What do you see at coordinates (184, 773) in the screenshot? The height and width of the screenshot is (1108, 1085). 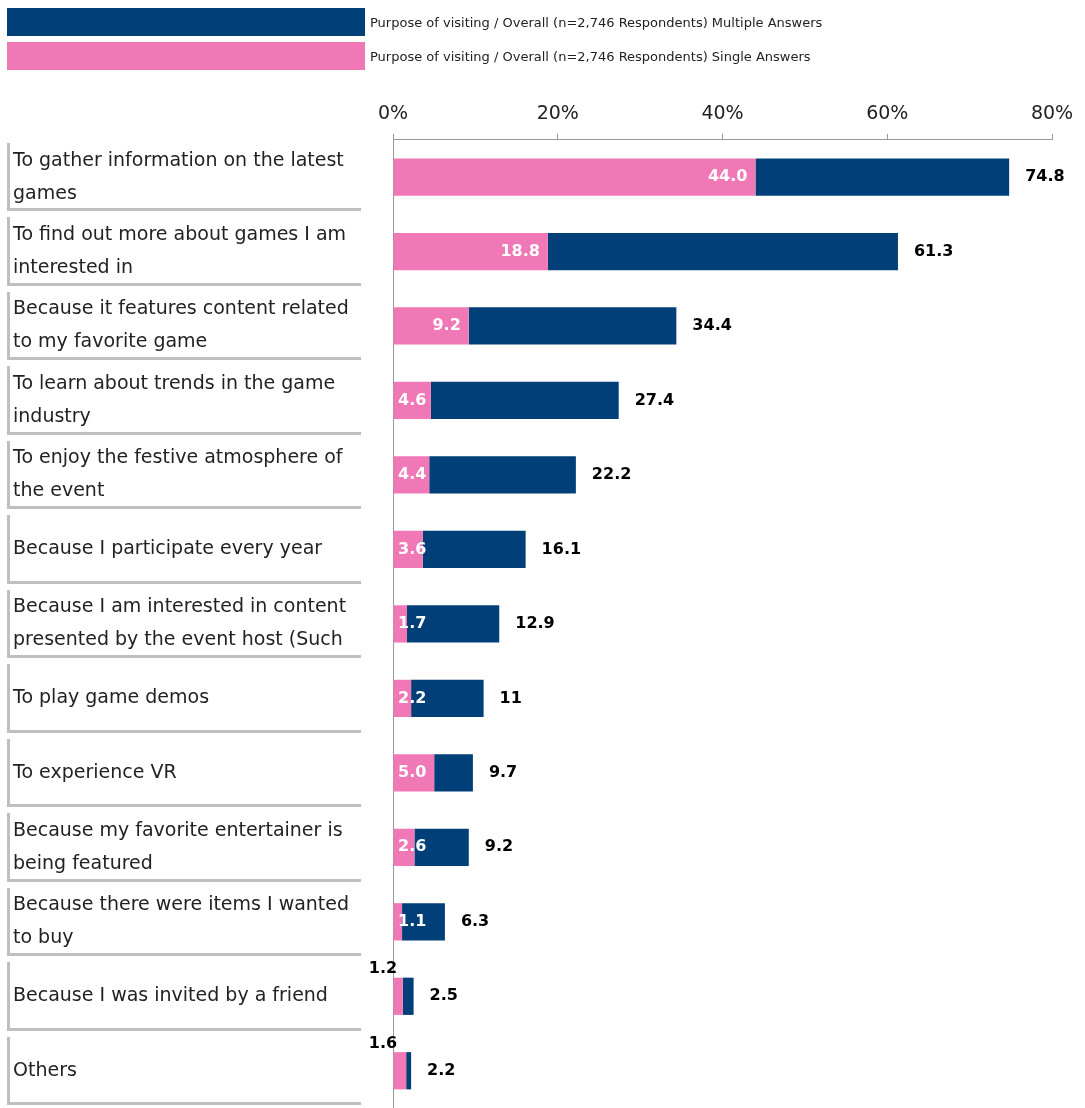 I see `y-tick-label: To experience VR` at bounding box center [184, 773].